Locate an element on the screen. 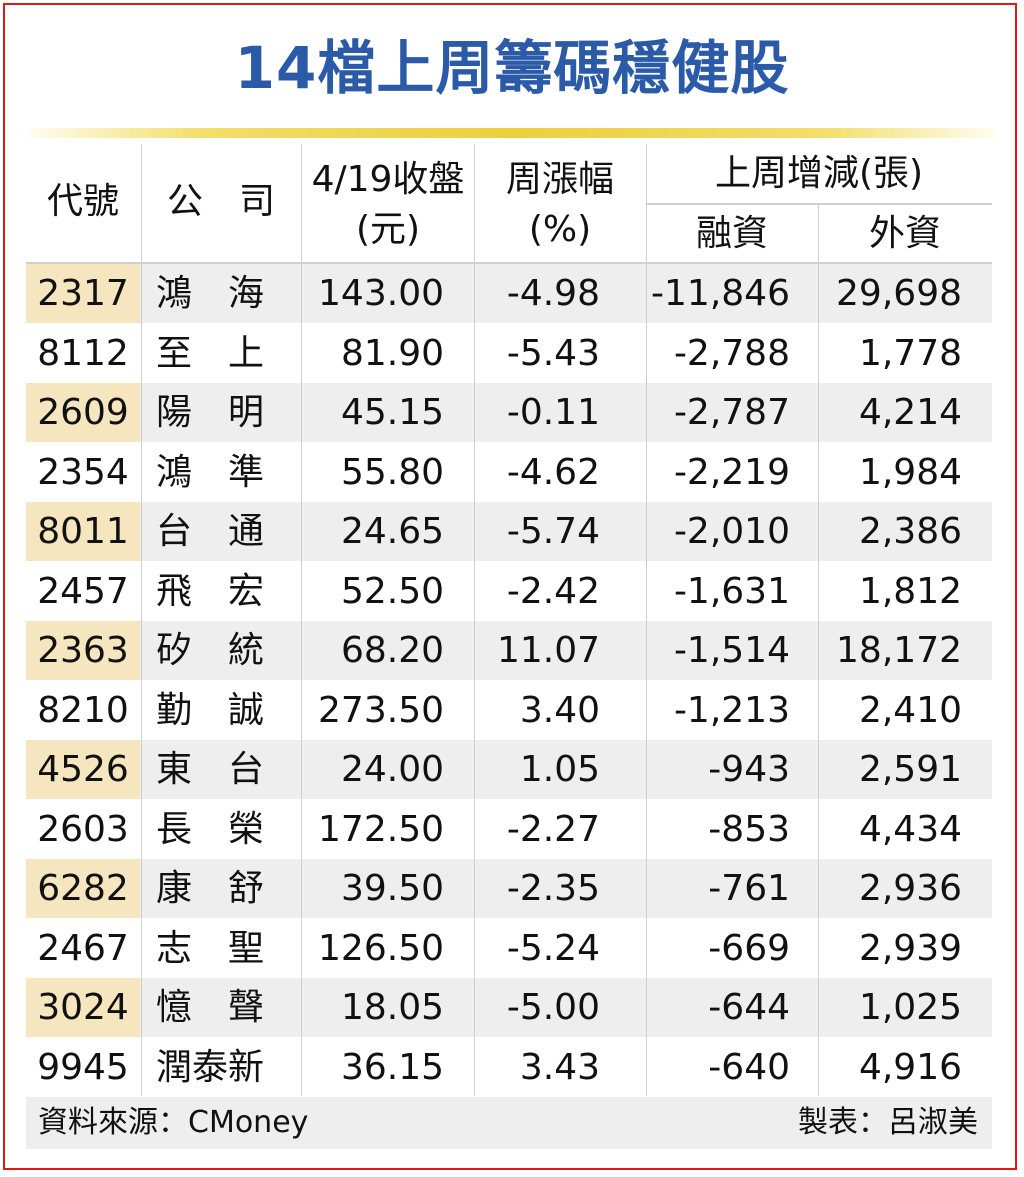 This screenshot has height=1177, width=1024. close-price: 55.80 is located at coordinates (392, 472).